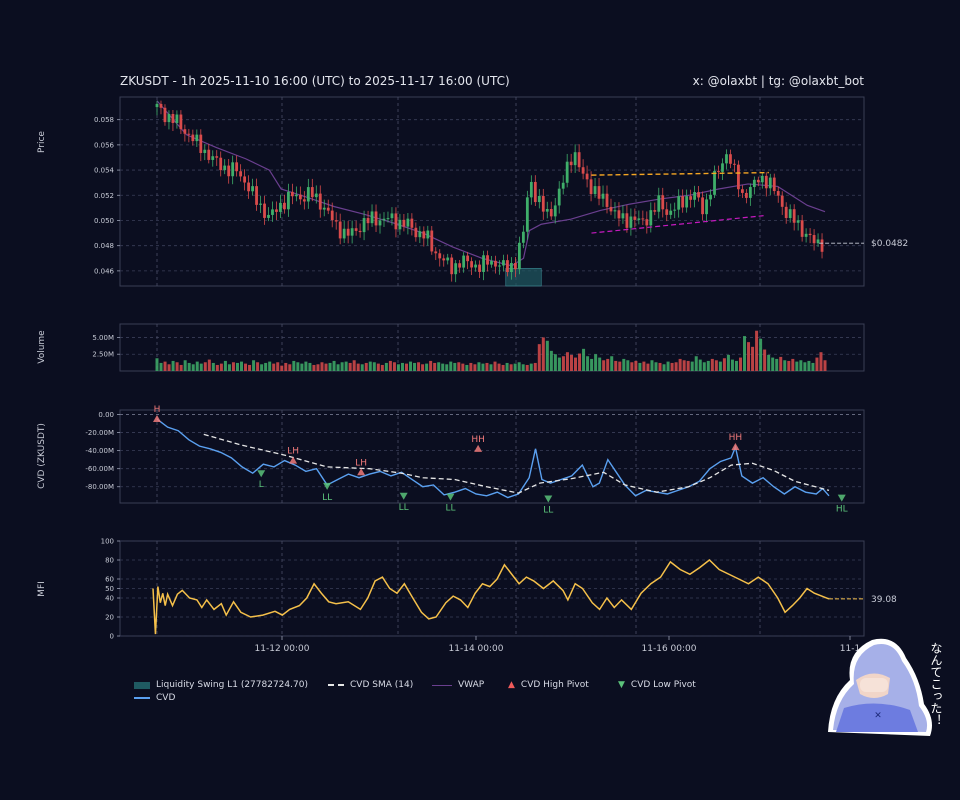 The image size is (960, 800). What do you see at coordinates (107, 542) in the screenshot?
I see `mfi-tick-label: 100` at bounding box center [107, 542].